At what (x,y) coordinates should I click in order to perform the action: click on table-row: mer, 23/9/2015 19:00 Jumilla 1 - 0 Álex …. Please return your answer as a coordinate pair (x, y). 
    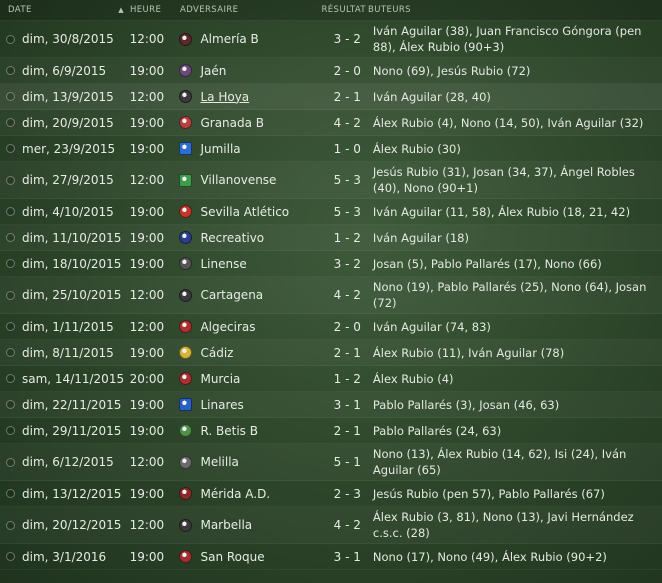
    Looking at the image, I should click on (331, 149).